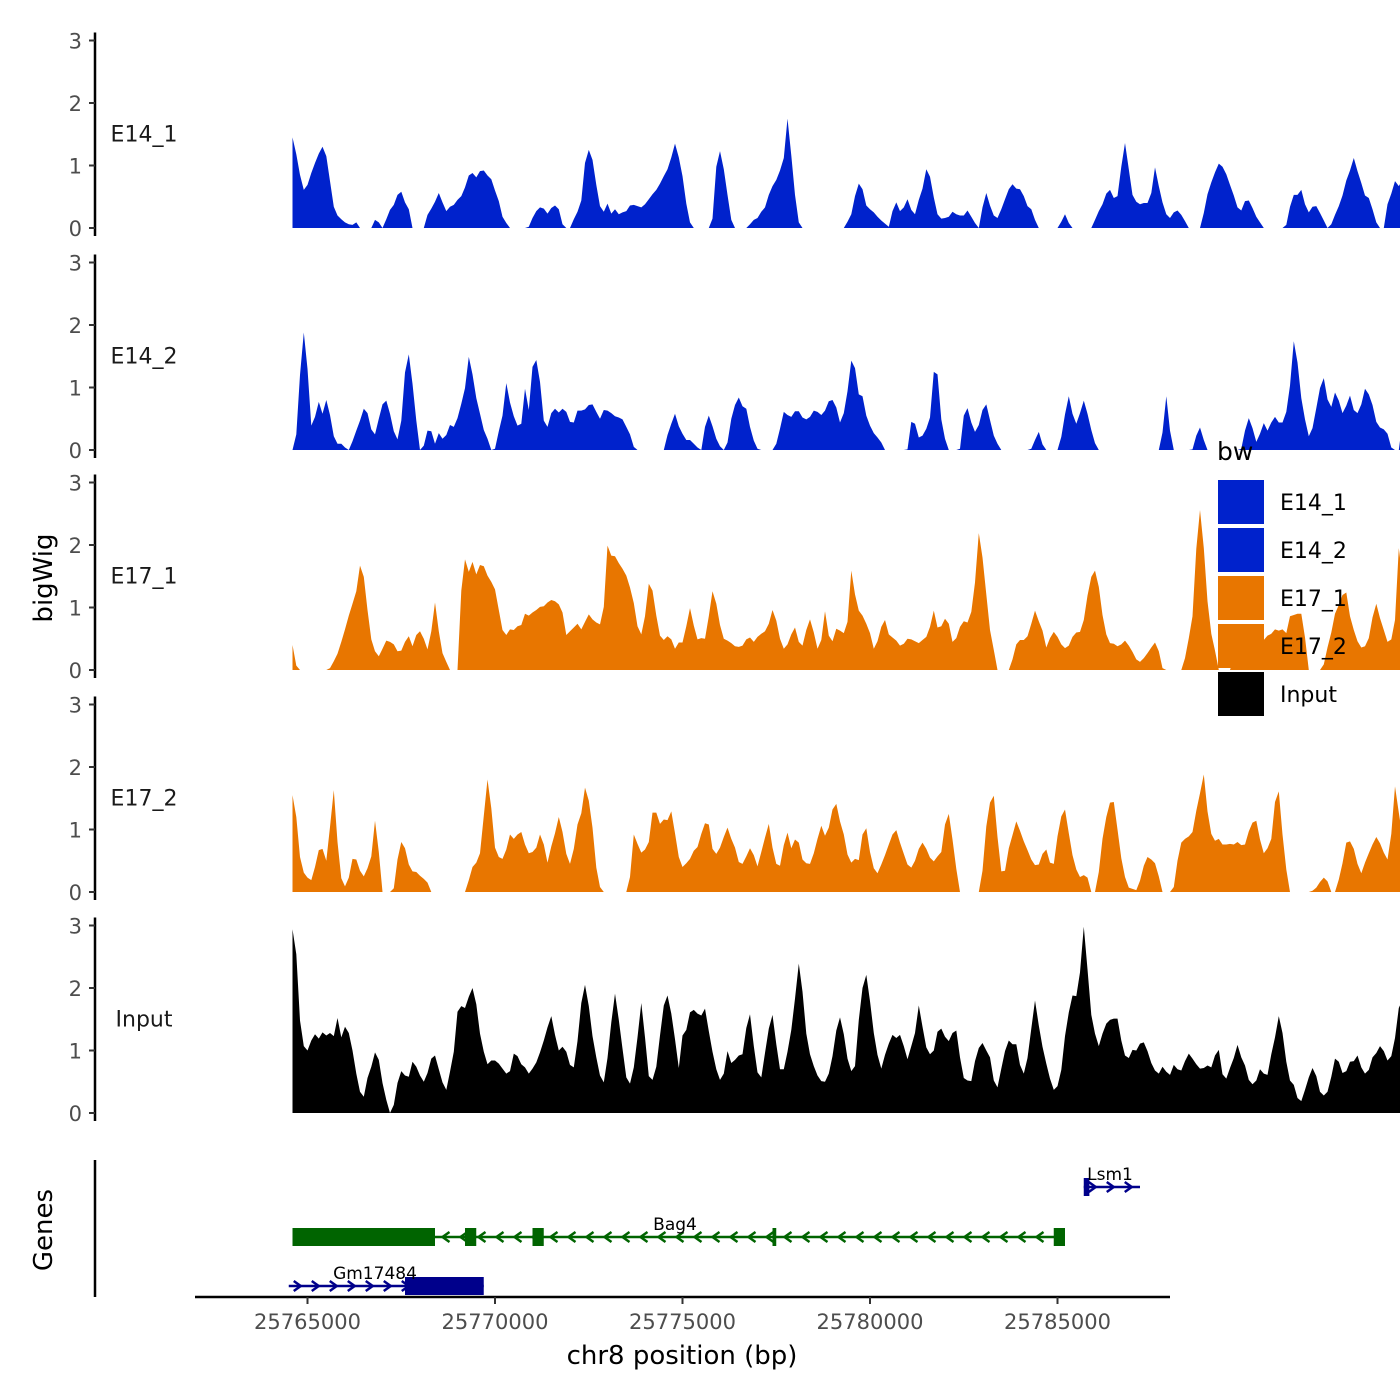 Image resolution: width=1400 pixels, height=1400 pixels. I want to click on legend-entry-label: E17_2, so click(1313, 647).